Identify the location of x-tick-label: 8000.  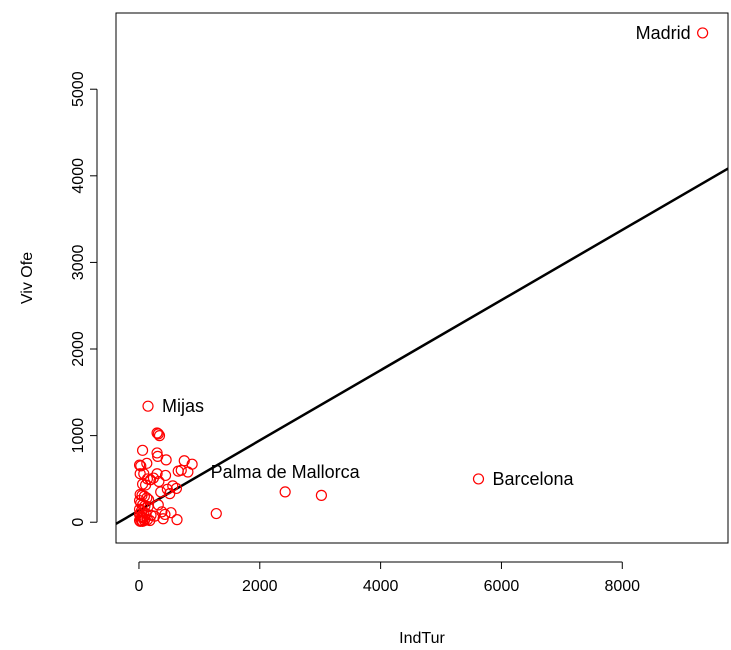
(622, 586).